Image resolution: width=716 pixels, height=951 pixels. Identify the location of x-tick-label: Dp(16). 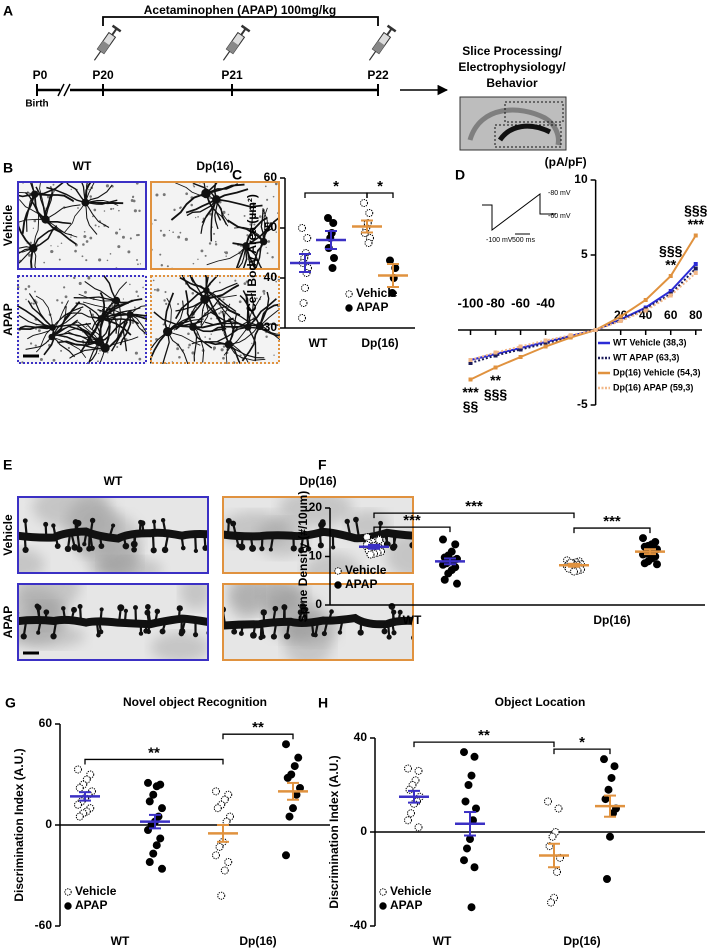
(611, 620).